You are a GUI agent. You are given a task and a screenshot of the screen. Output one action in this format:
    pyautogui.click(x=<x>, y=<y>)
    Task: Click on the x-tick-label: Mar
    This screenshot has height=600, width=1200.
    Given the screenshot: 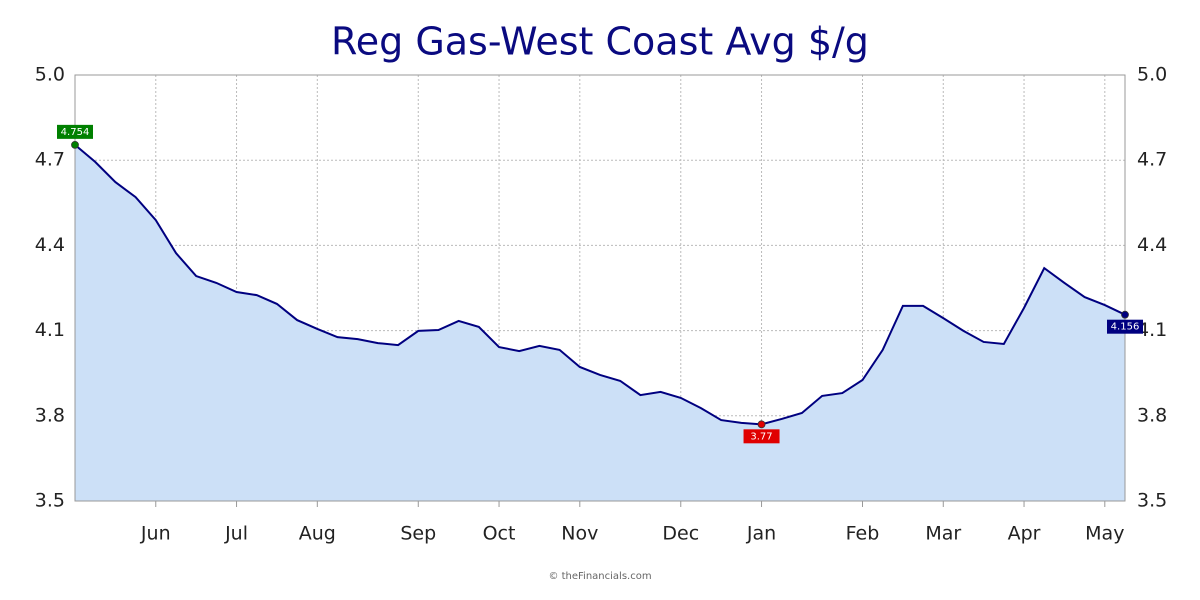 What is the action you would take?
    pyautogui.click(x=943, y=534)
    